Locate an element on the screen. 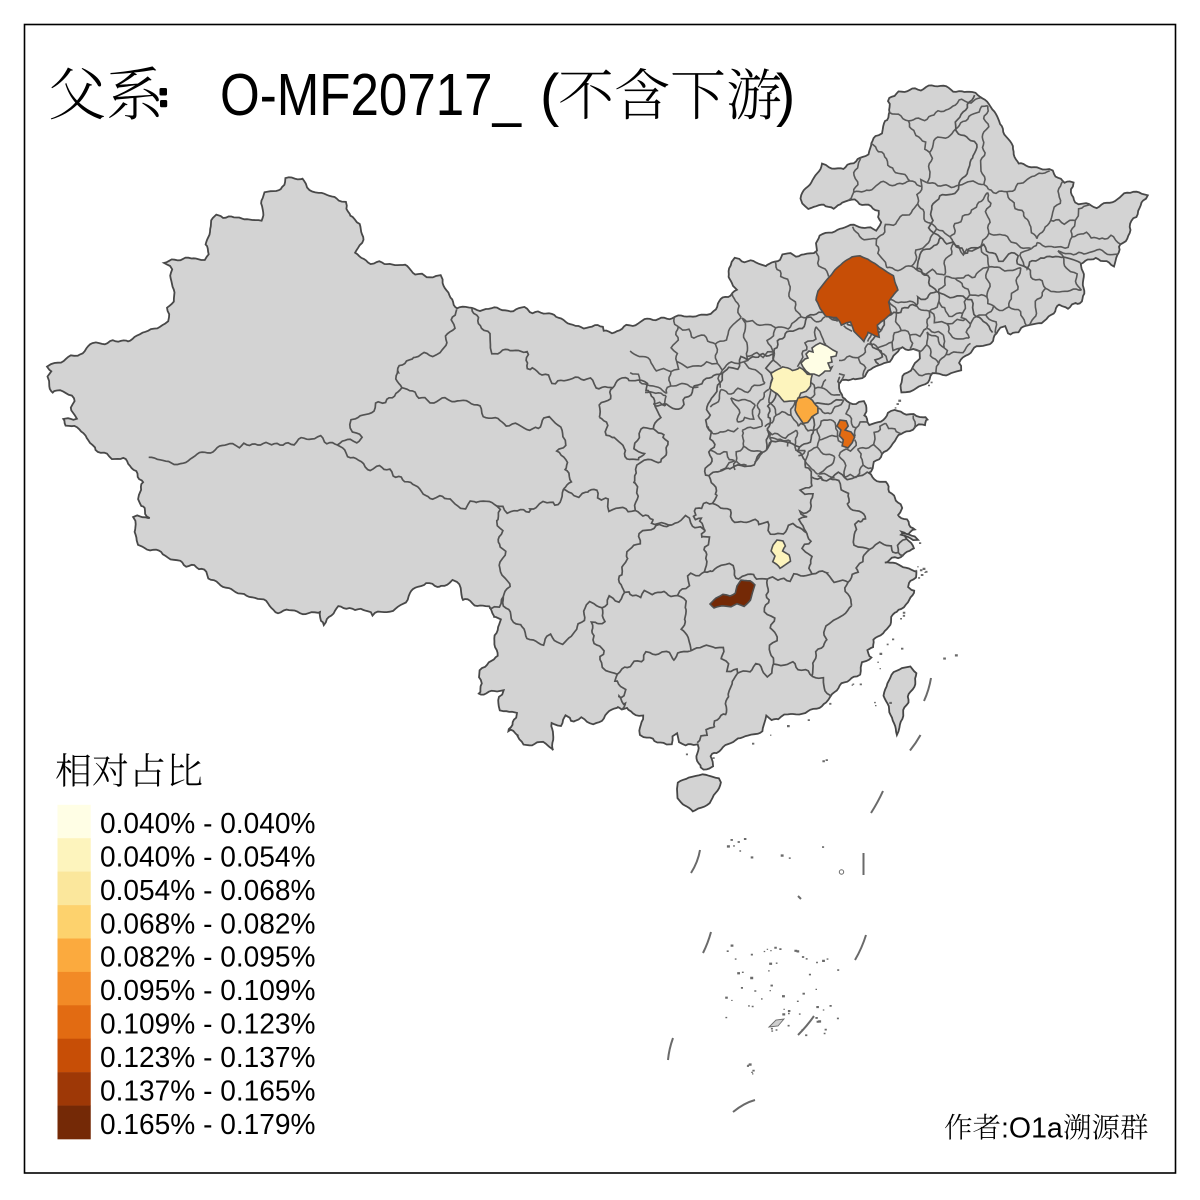 The height and width of the screenshot is (1200, 1200). svg-text: 0.040% - 0.040% is located at coordinates (208, 824).